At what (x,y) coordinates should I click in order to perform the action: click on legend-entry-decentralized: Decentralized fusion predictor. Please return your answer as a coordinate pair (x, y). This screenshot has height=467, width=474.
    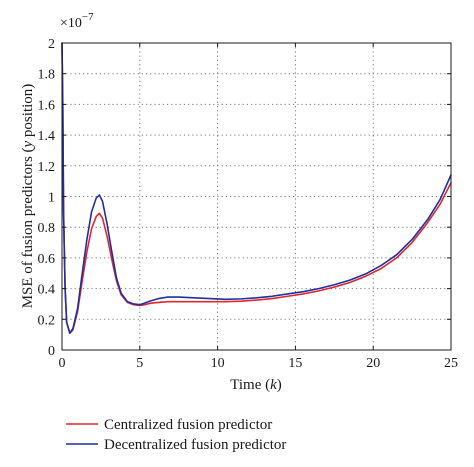
    Looking at the image, I should click on (176, 445).